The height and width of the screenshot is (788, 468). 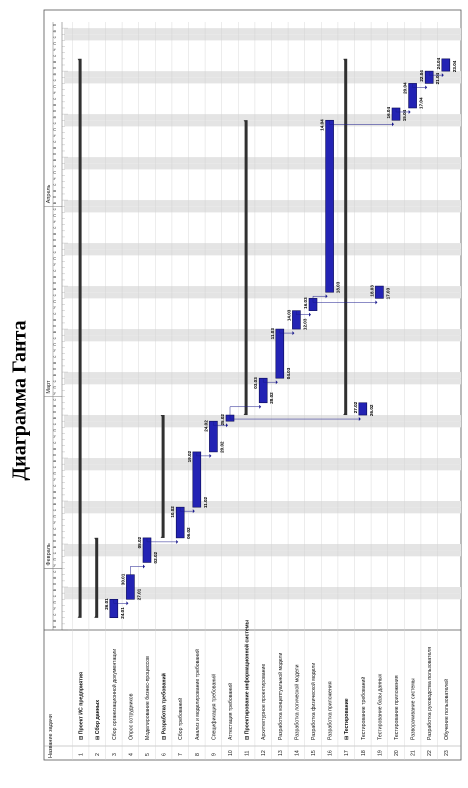 What do you see at coordinates (197, 694) in the screenshot?
I see `task-name: Анализ и моделирование требований` at bounding box center [197, 694].